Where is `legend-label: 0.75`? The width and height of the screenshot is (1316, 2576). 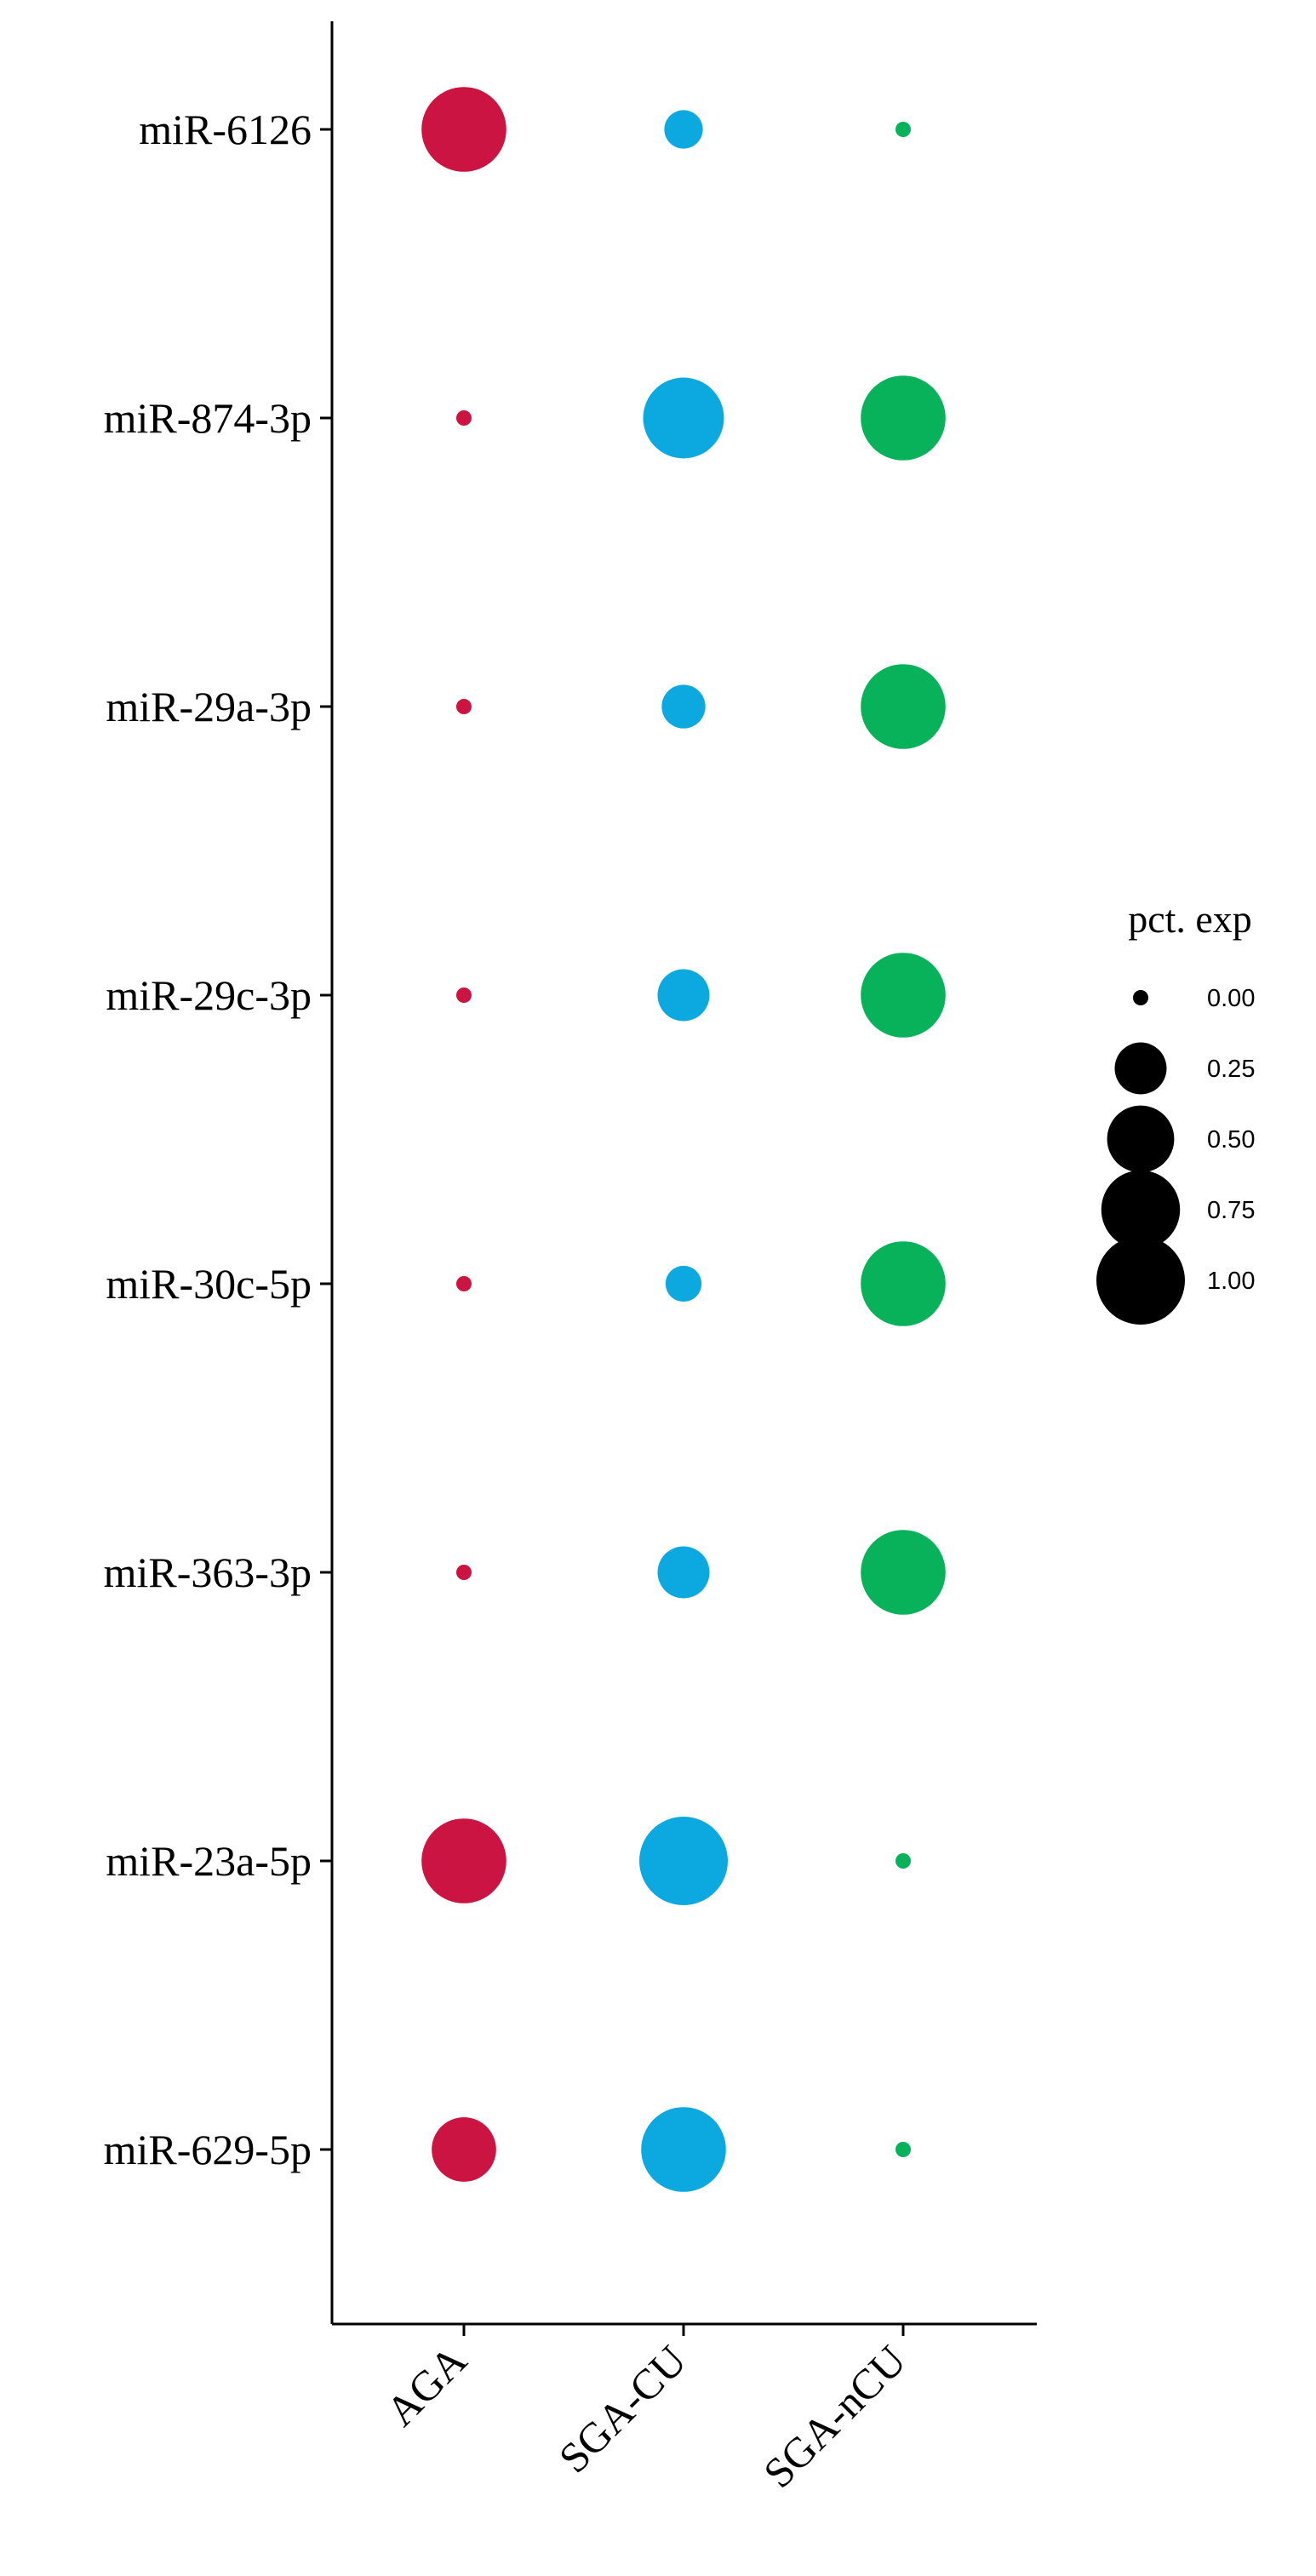
legend-label: 0.75 is located at coordinates (1231, 1211).